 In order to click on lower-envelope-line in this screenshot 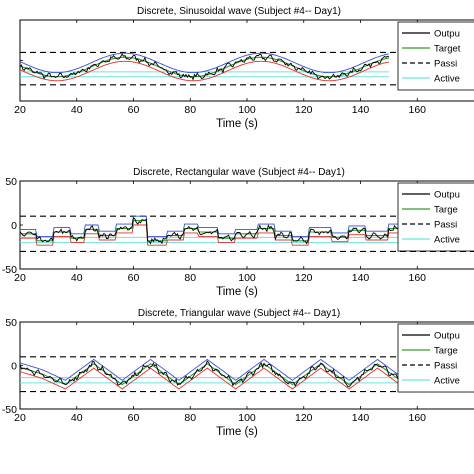, I will do `click(204, 71)`.